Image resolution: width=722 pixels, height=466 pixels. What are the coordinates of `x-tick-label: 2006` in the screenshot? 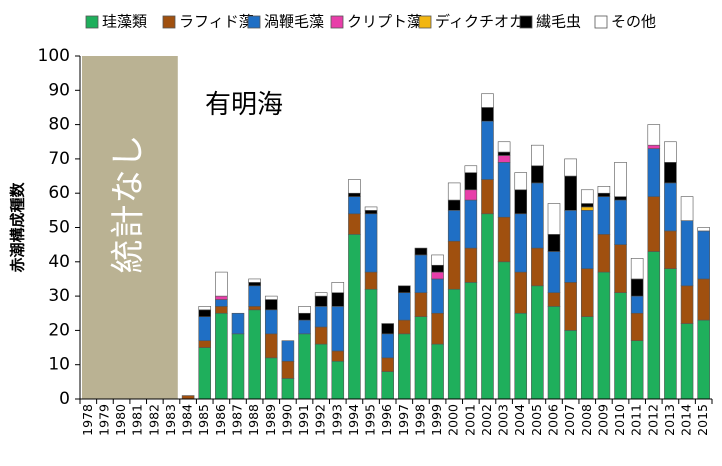 It's located at (553, 420).